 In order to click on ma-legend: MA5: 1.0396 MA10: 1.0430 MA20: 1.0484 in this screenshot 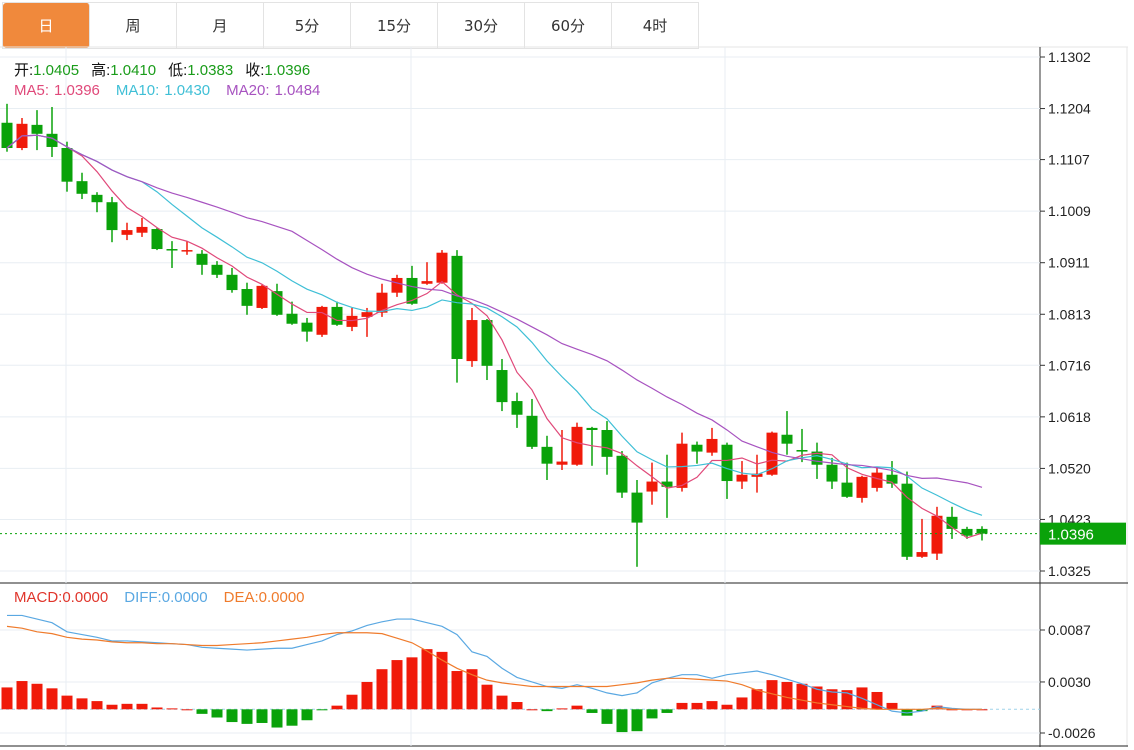, I will do `click(175, 90)`.